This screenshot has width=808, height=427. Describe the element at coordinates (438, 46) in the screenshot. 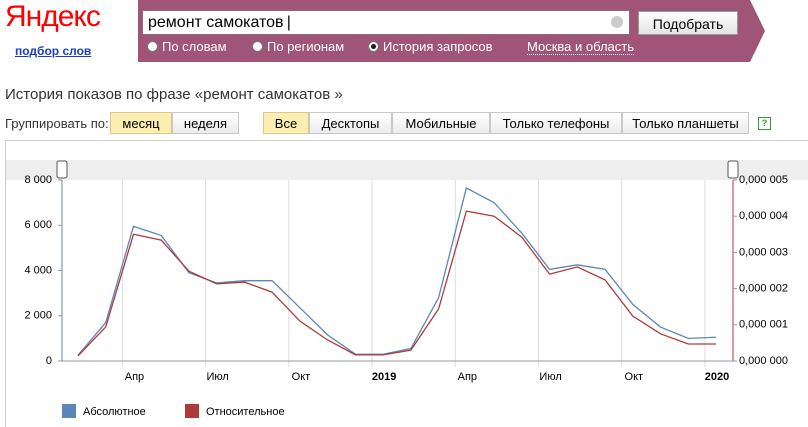

I see `tab-label: История запросов` at that location.